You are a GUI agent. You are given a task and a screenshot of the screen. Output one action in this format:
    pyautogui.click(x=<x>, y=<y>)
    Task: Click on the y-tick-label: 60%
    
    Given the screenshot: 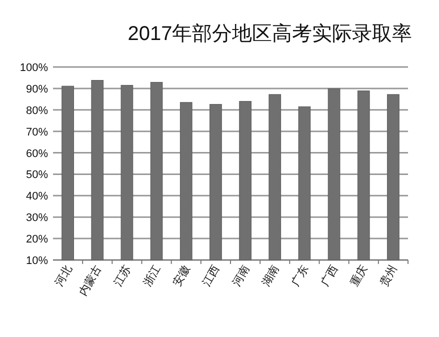 What is the action you would take?
    pyautogui.click(x=37, y=154)
    